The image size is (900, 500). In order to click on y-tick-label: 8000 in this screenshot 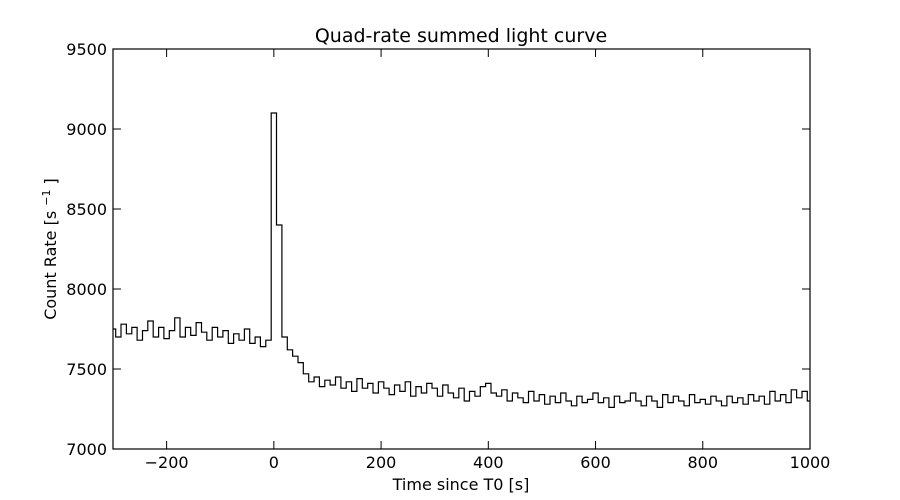, I will do `click(86, 289)`.